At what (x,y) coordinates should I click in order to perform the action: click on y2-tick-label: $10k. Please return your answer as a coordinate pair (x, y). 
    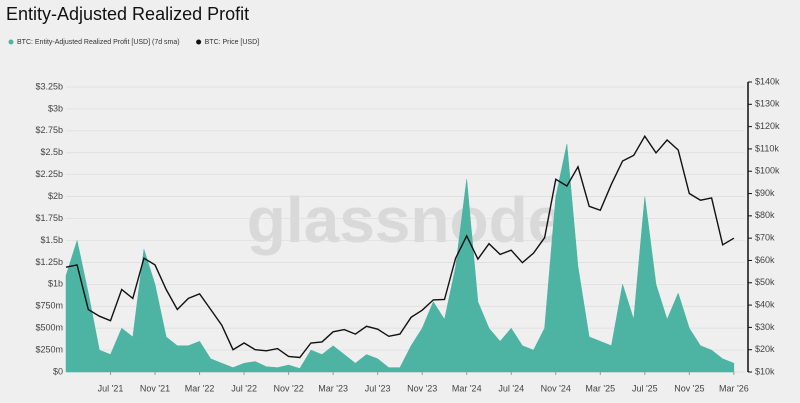
    Looking at the image, I should click on (765, 371).